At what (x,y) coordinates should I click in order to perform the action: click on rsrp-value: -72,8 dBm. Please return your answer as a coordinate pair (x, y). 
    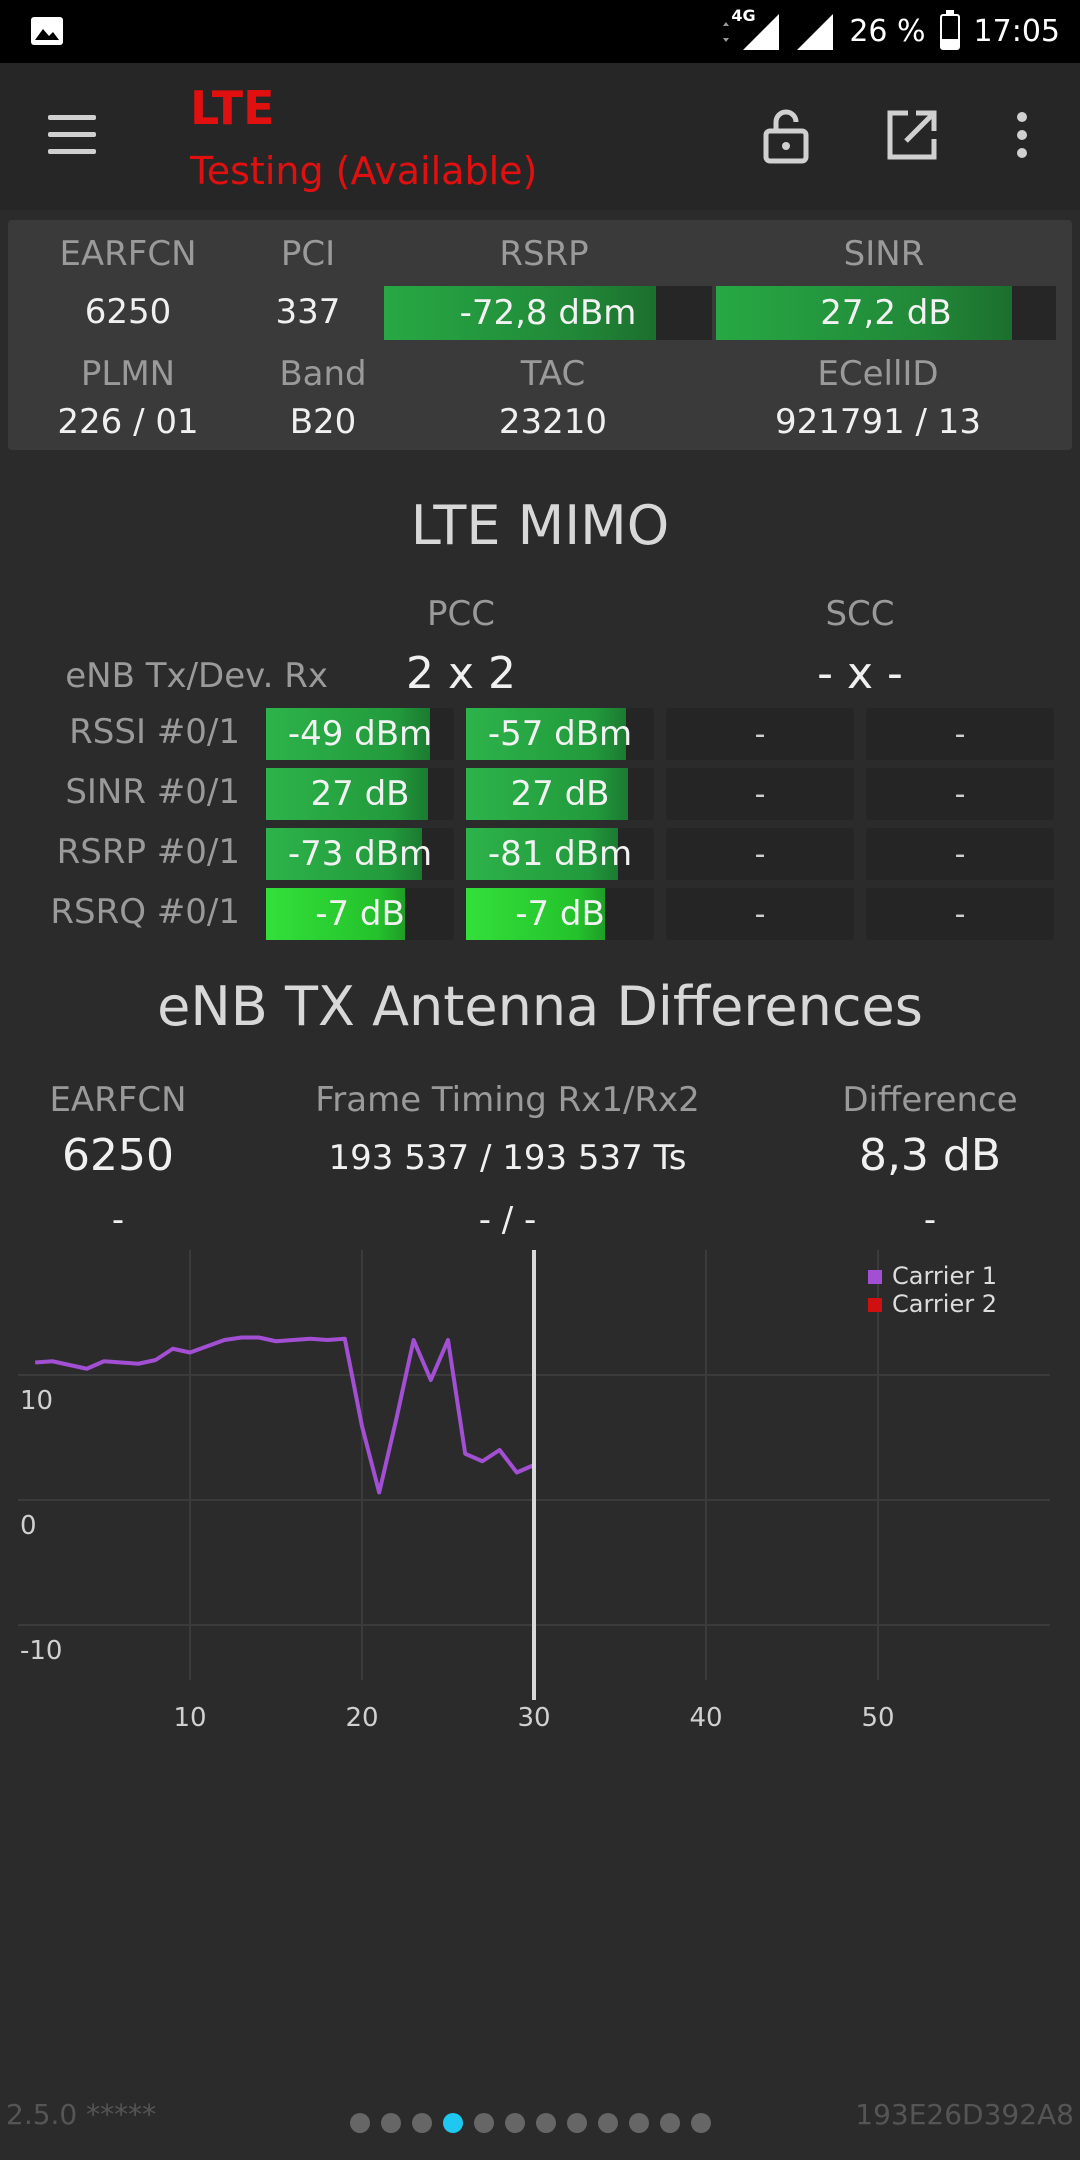
    Looking at the image, I should click on (548, 313).